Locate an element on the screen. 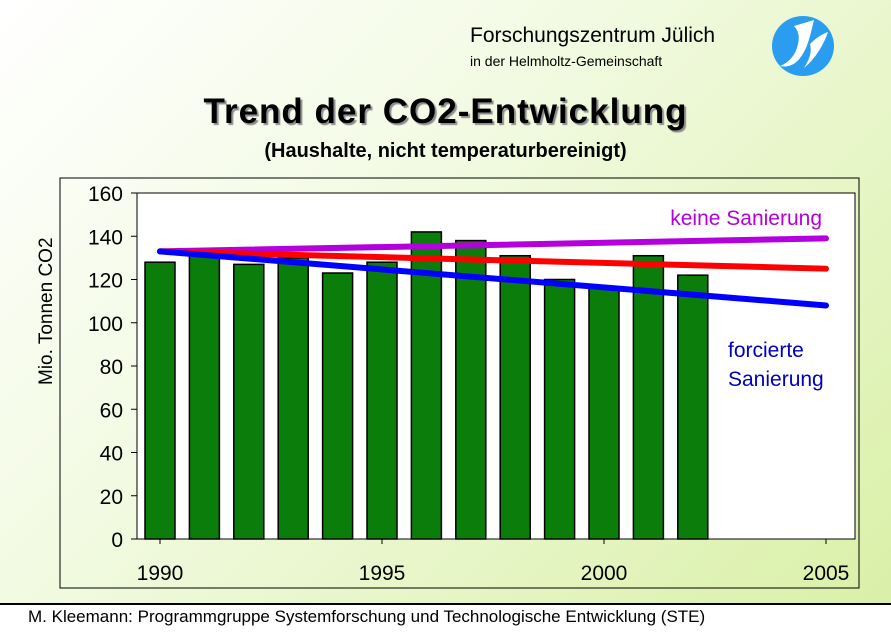  y-tick-label: 0 is located at coordinates (117, 540).